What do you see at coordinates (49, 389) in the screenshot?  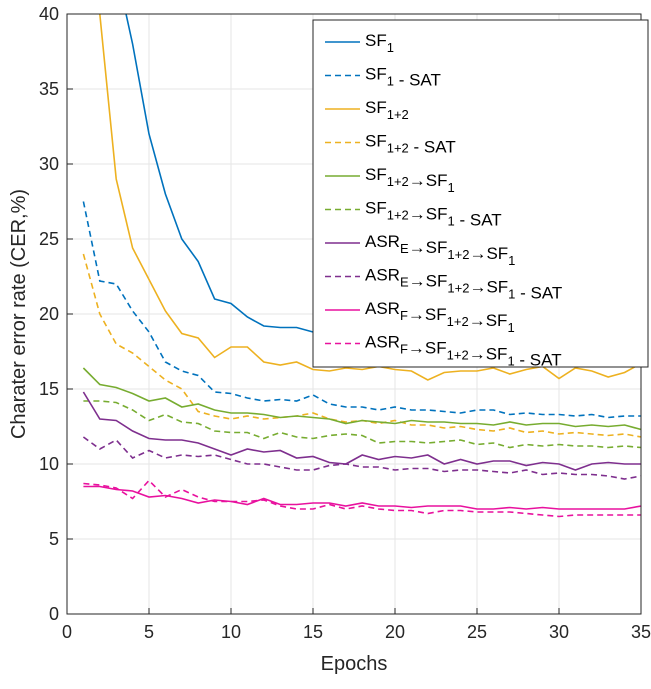 I see `y-tick-label: 15` at bounding box center [49, 389].